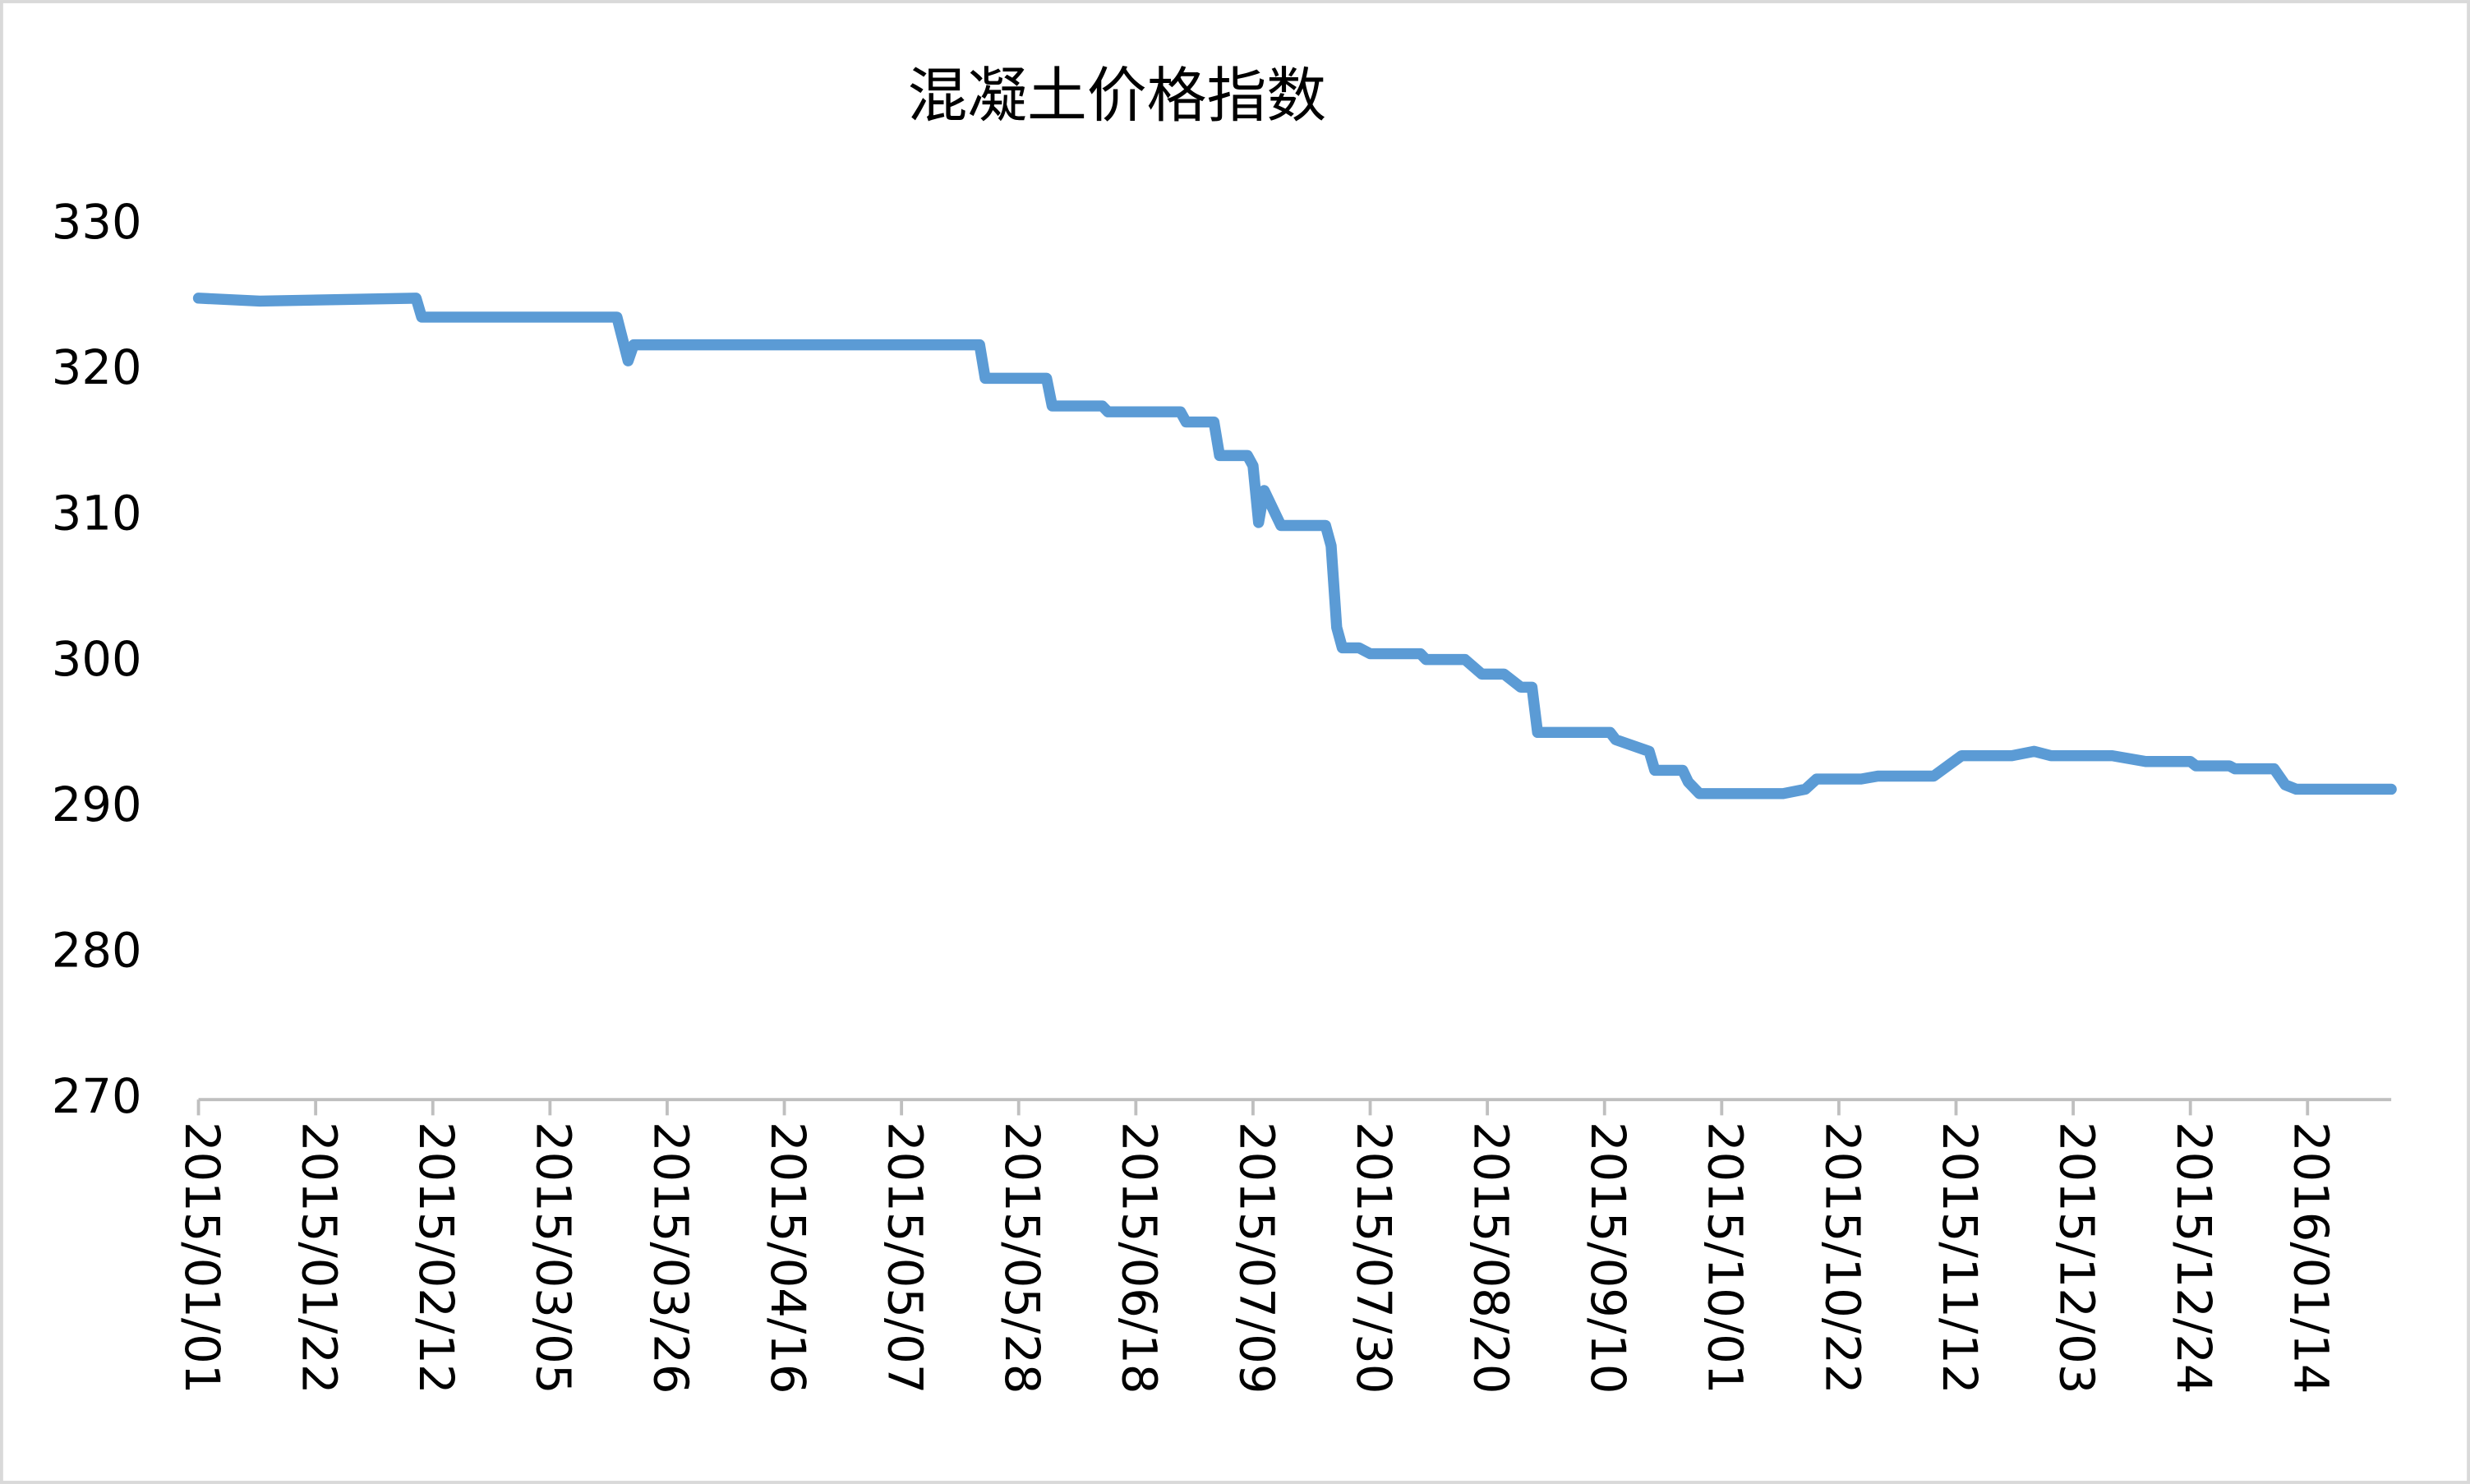 This screenshot has width=2470, height=1484. I want to click on x-tick-label: 2015/04/16, so click(787, 1258).